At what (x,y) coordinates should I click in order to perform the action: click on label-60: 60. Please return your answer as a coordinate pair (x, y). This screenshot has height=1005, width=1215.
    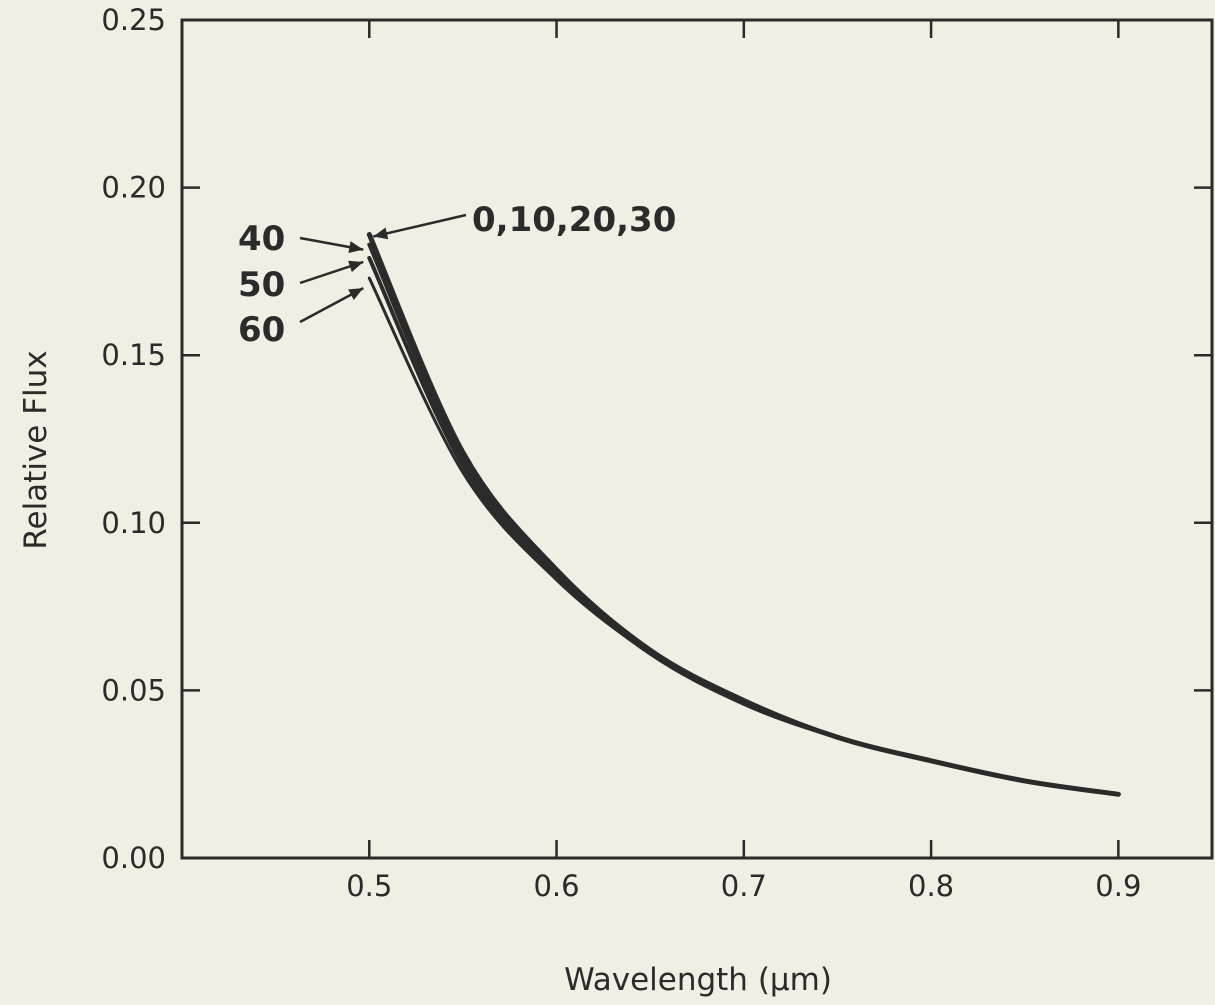
    Looking at the image, I should click on (261, 330).